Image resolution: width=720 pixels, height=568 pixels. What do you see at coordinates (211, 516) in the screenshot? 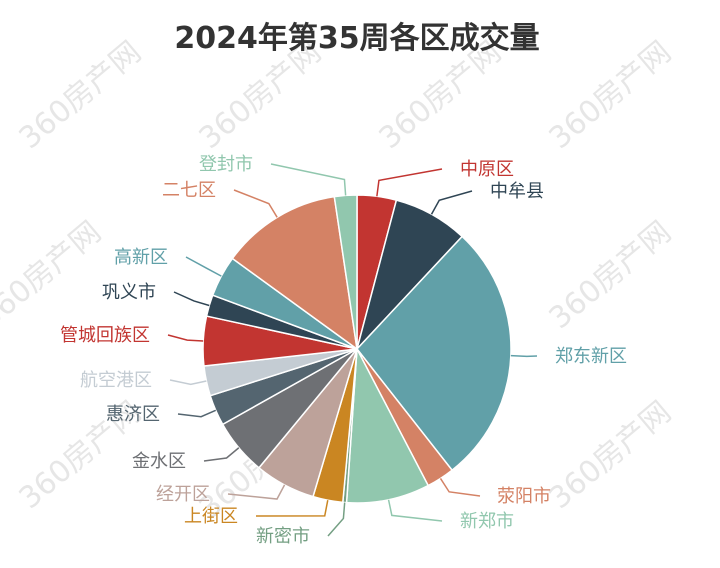
I see `slice-label: 上街区` at bounding box center [211, 516].